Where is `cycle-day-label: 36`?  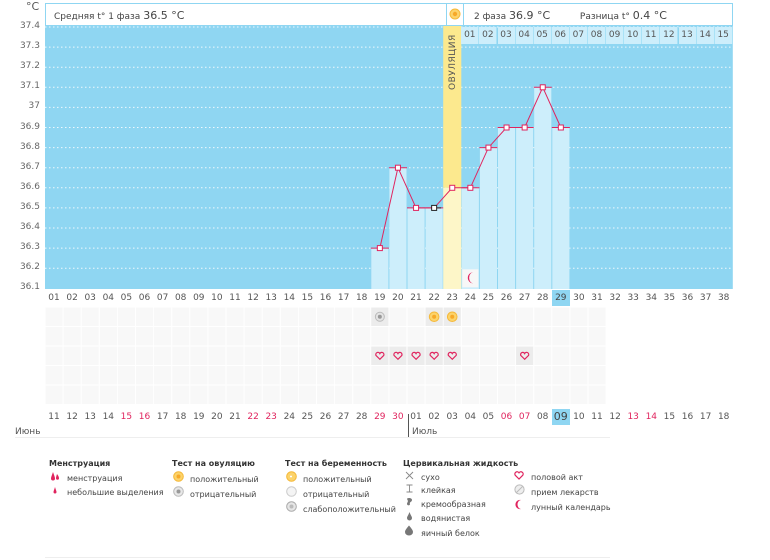
cycle-day-label: 36 is located at coordinates (687, 298).